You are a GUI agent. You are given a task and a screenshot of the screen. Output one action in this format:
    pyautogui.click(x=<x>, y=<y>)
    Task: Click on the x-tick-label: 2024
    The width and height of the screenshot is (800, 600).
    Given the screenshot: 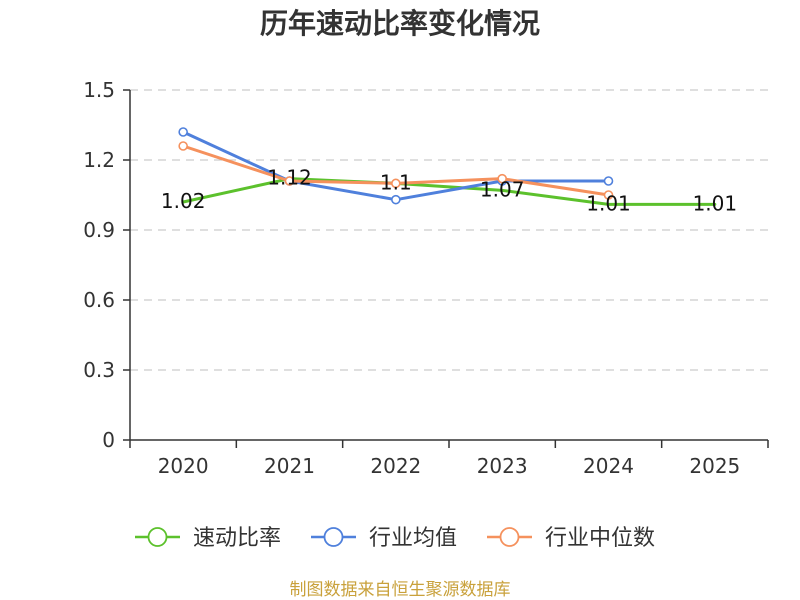 What is the action you would take?
    pyautogui.click(x=608, y=466)
    